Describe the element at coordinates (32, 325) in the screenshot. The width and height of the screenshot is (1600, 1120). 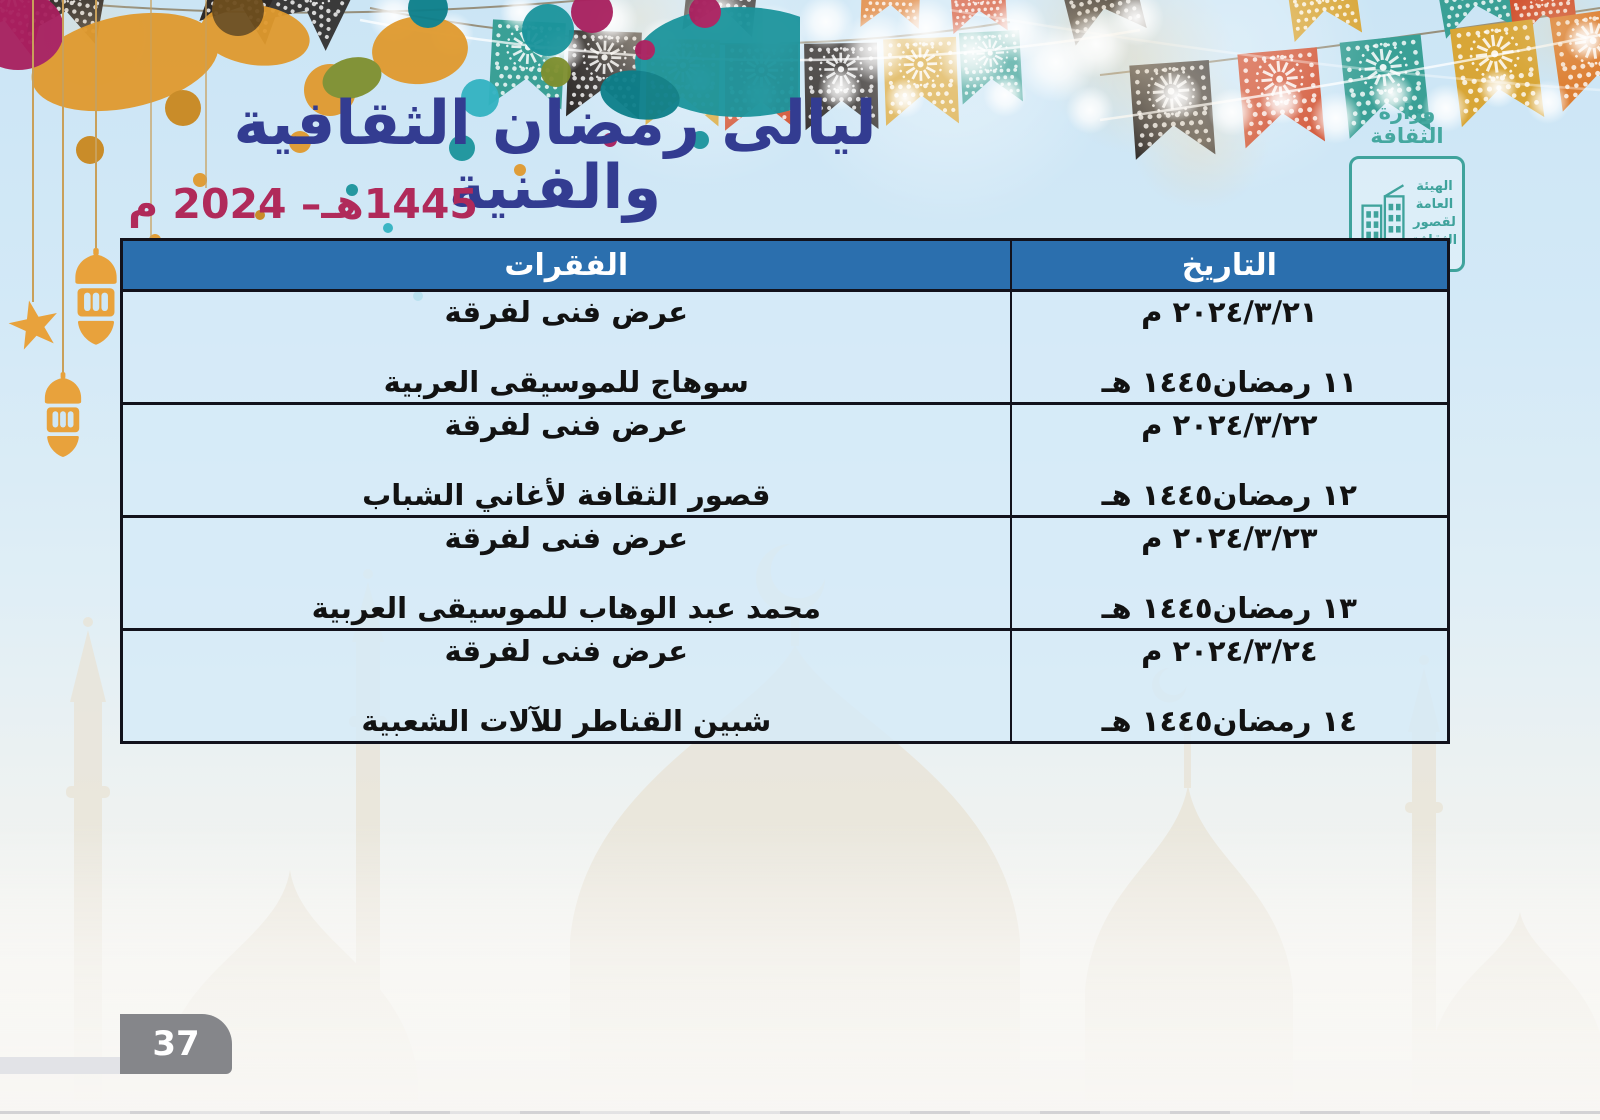
I see `star-icon` at that location.